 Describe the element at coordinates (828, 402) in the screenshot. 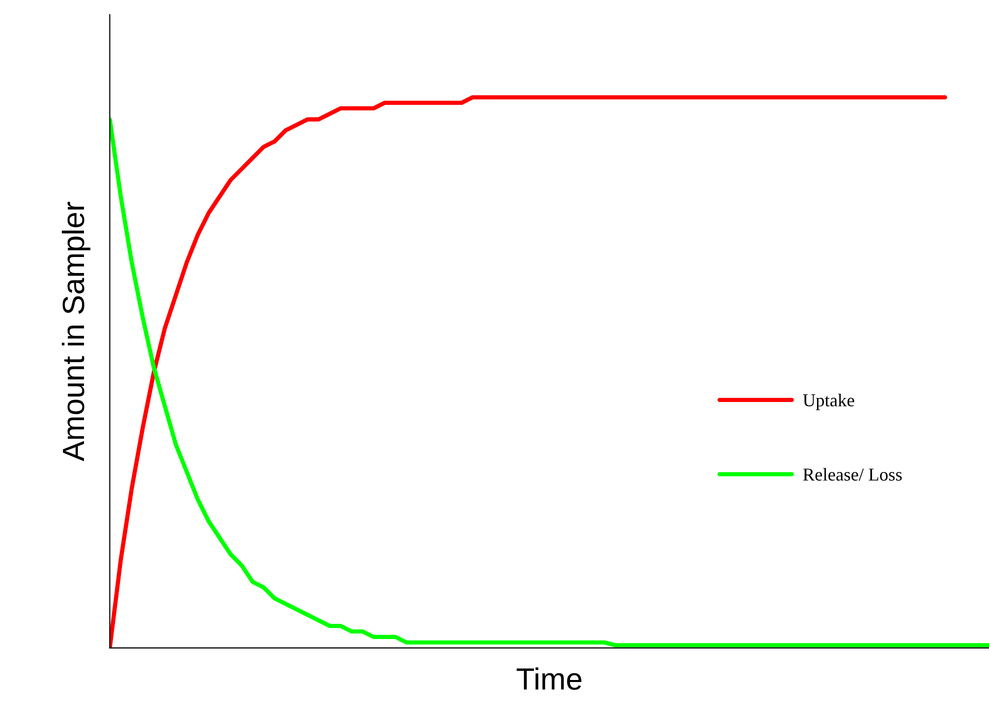

I see `legend-label: Uptake` at that location.